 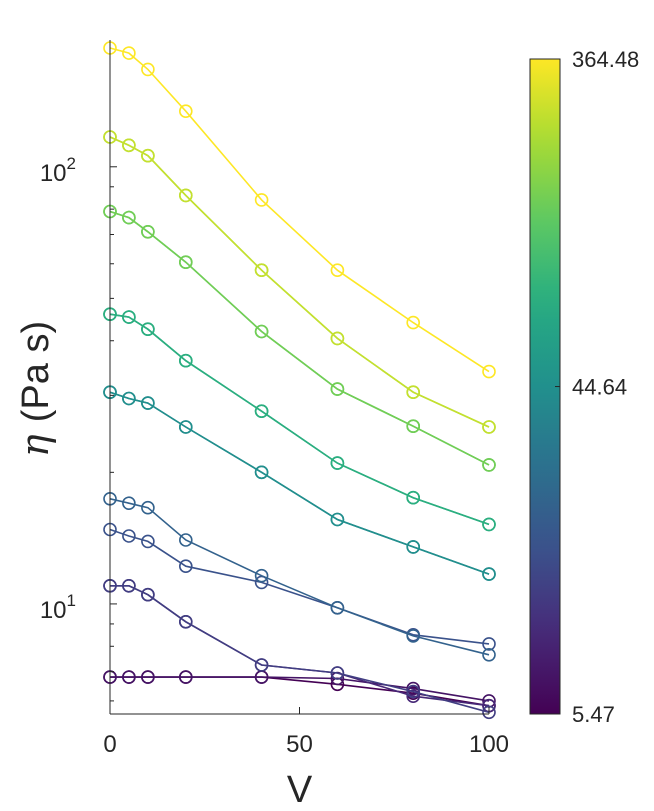 What do you see at coordinates (605, 59) in the screenshot?
I see `colorbar-tick-label: 364.48` at bounding box center [605, 59].